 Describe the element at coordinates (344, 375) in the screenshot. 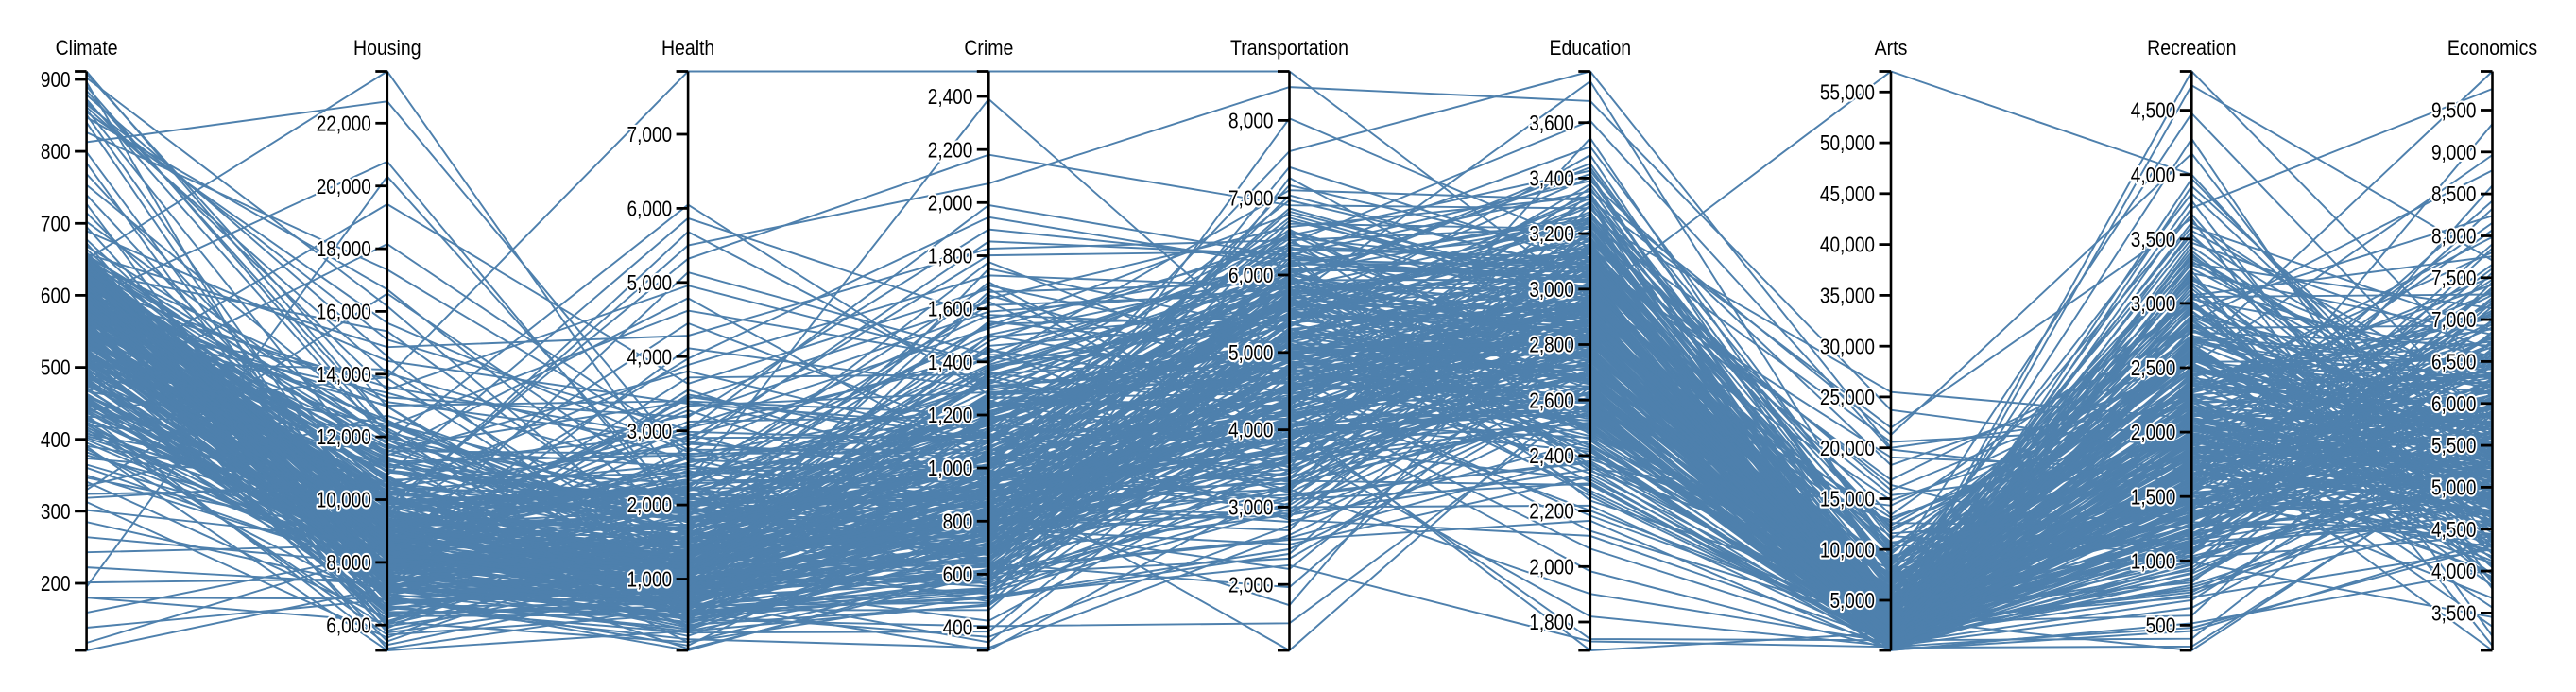

I see `svg-text: 14,000` at that location.